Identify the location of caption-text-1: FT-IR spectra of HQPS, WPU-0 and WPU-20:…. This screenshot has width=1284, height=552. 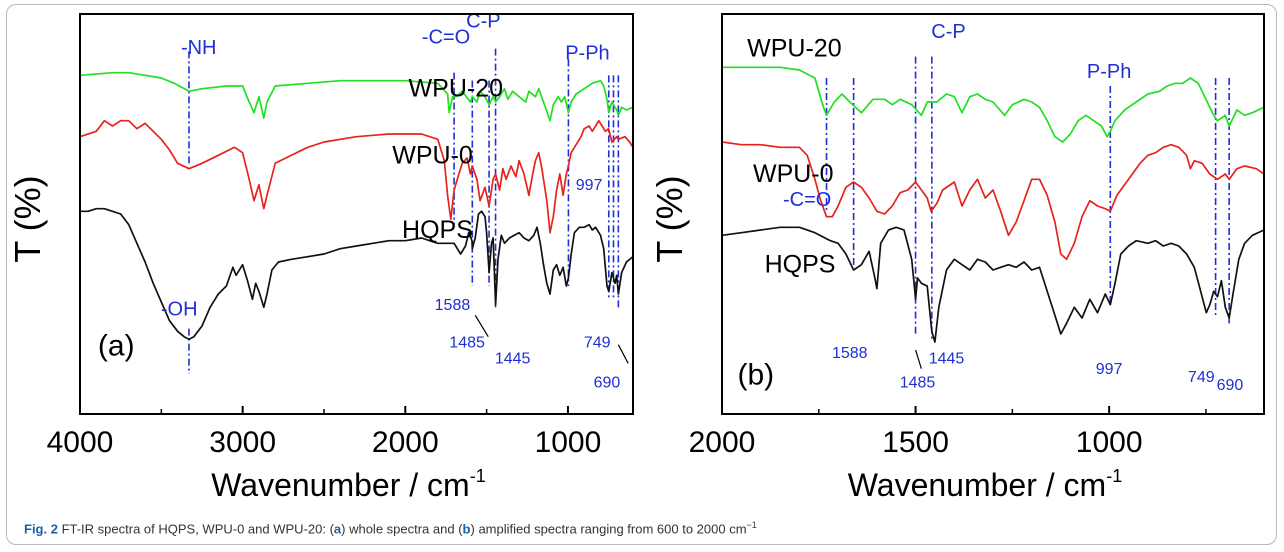
(195, 529).